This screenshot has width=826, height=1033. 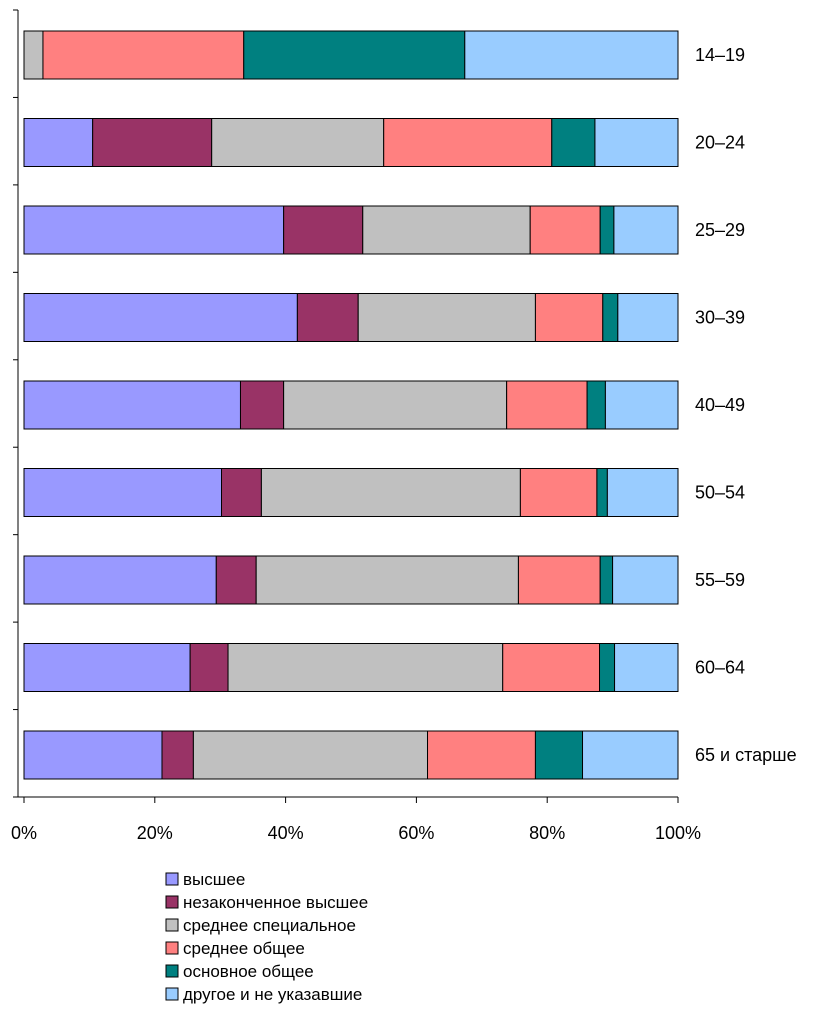 I want to click on category-label: 14–19, so click(x=720, y=55).